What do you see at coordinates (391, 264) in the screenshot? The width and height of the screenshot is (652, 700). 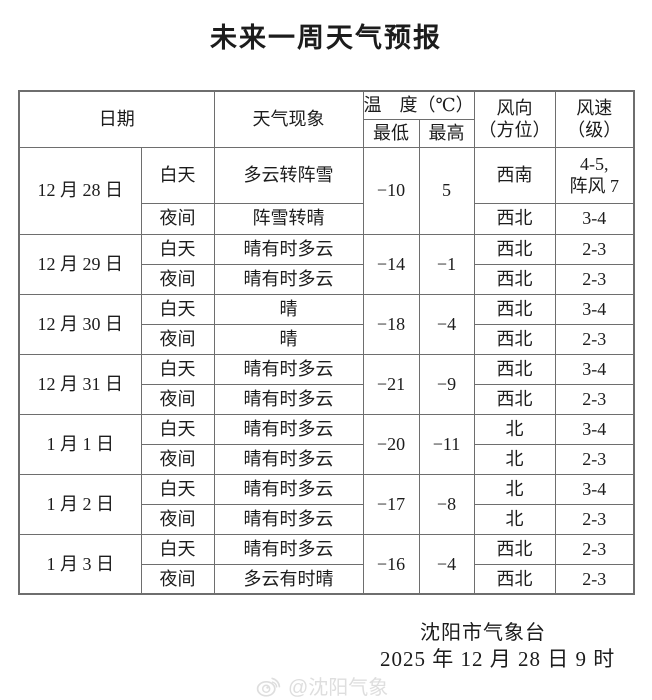 I see `temp-min-cell: −14` at bounding box center [391, 264].